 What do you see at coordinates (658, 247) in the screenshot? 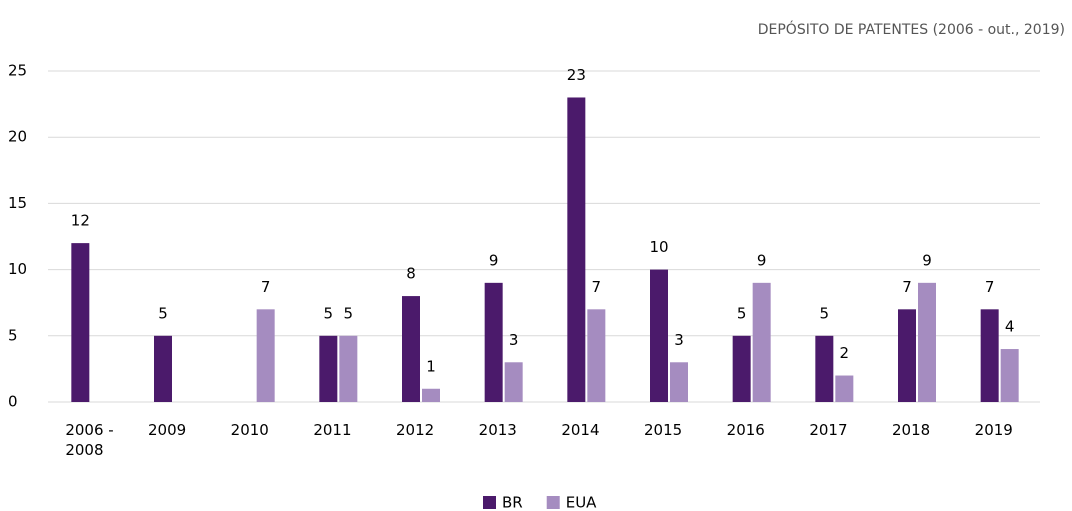
I see `data-label: 10` at bounding box center [658, 247].